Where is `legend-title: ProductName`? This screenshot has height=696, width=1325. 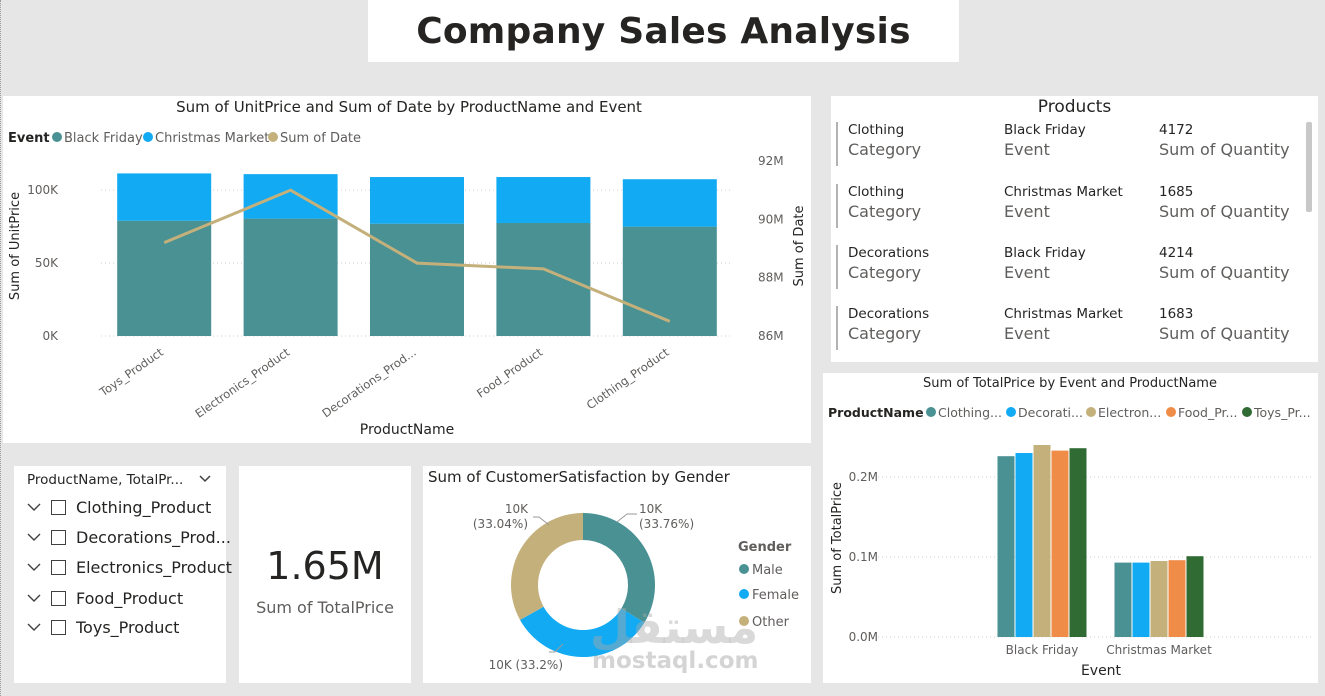 legend-title: ProductName is located at coordinates (876, 412).